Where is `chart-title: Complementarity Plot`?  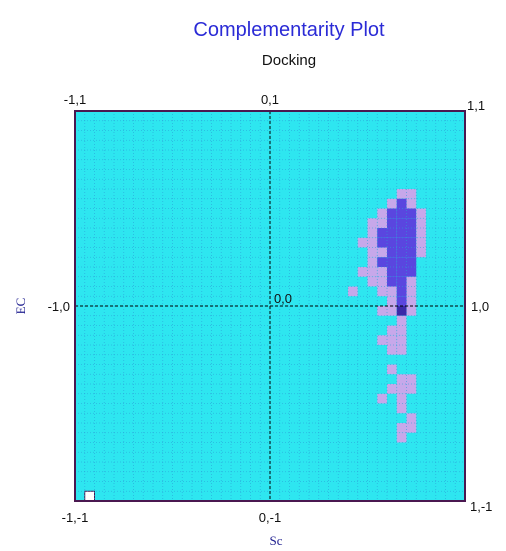 chart-title: Complementarity Plot is located at coordinates (289, 30).